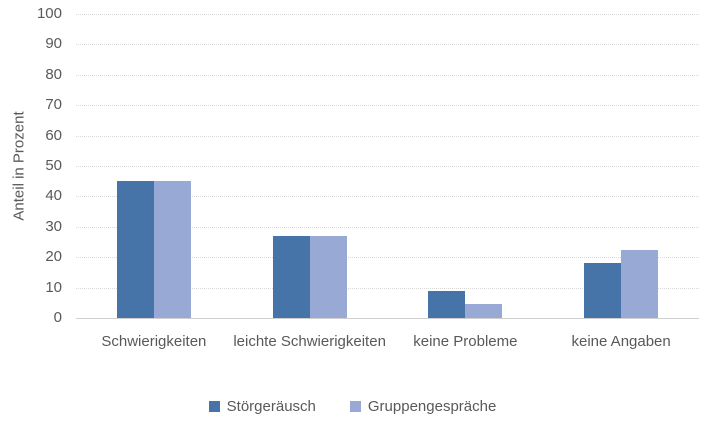 This screenshot has height=427, width=705. Describe the element at coordinates (53, 135) in the screenshot. I see `y-tick-label: 60` at that location.